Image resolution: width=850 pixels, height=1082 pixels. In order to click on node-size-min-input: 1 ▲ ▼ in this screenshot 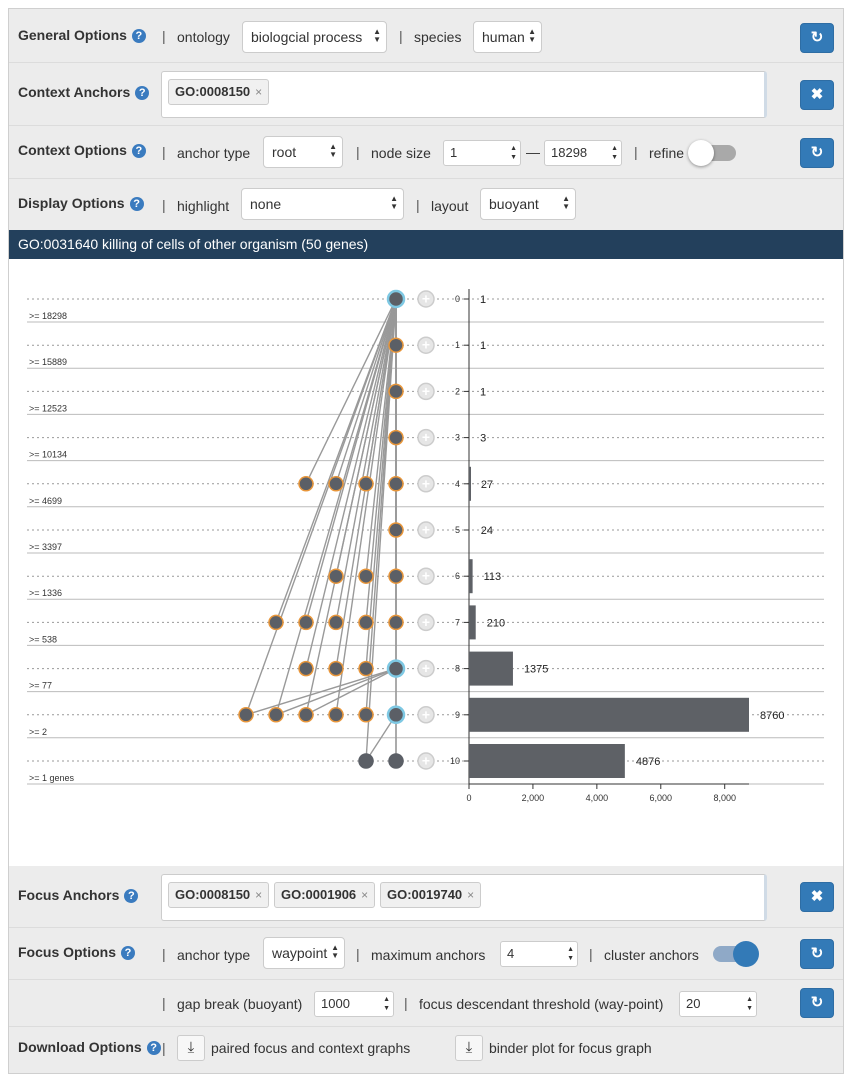, I will do `click(482, 153)`.